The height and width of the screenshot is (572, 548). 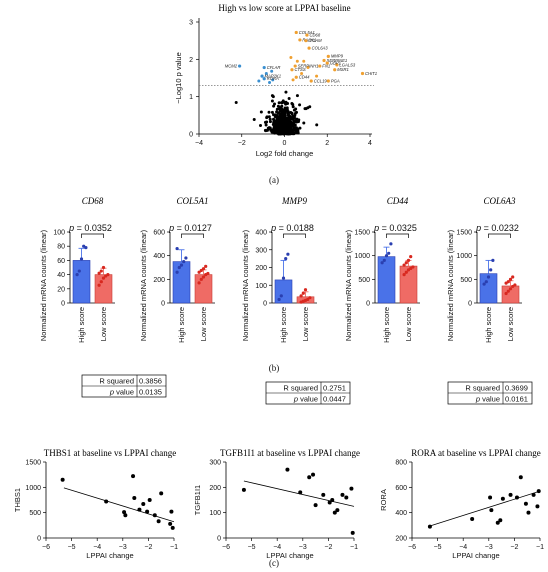 I want to click on volcano-y-tick-label: 1, so click(x=191, y=97).